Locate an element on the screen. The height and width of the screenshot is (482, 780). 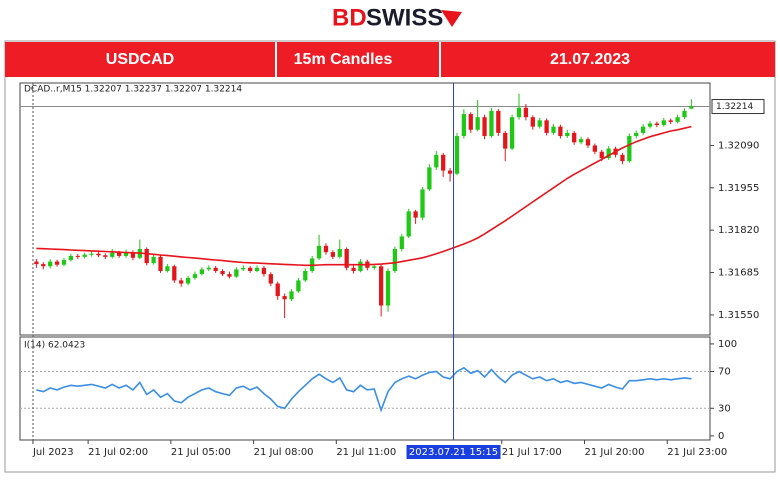
x-tick-label: Jul 2023 is located at coordinates (53, 452).